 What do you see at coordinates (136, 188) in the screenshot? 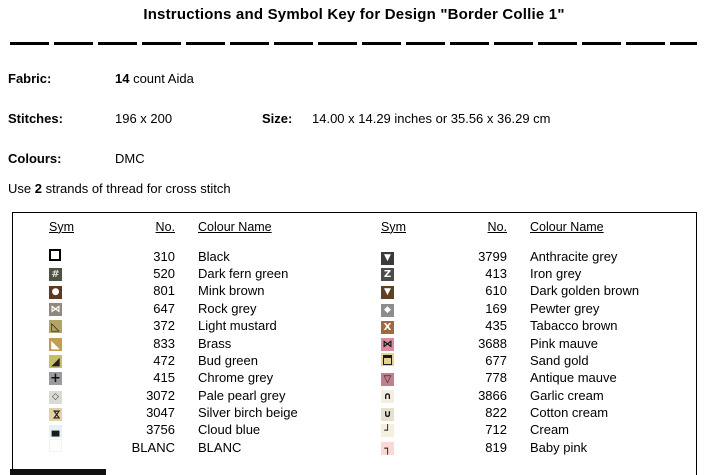
I see `strands-suffix: strands of thread for cross stitch` at bounding box center [136, 188].